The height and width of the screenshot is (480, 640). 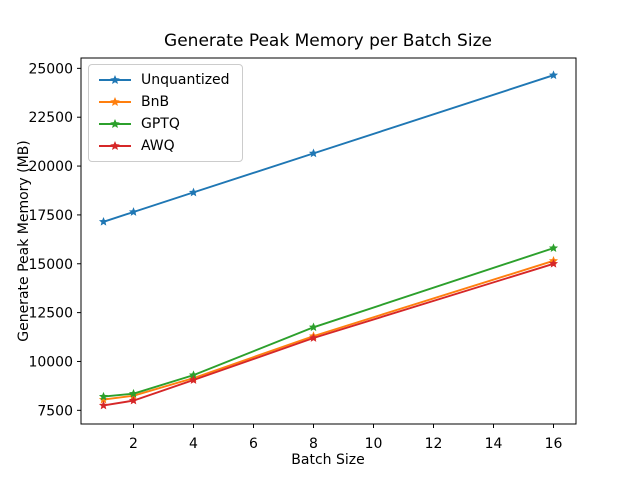 I want to click on y-tick-label: 17500, so click(x=50, y=216).